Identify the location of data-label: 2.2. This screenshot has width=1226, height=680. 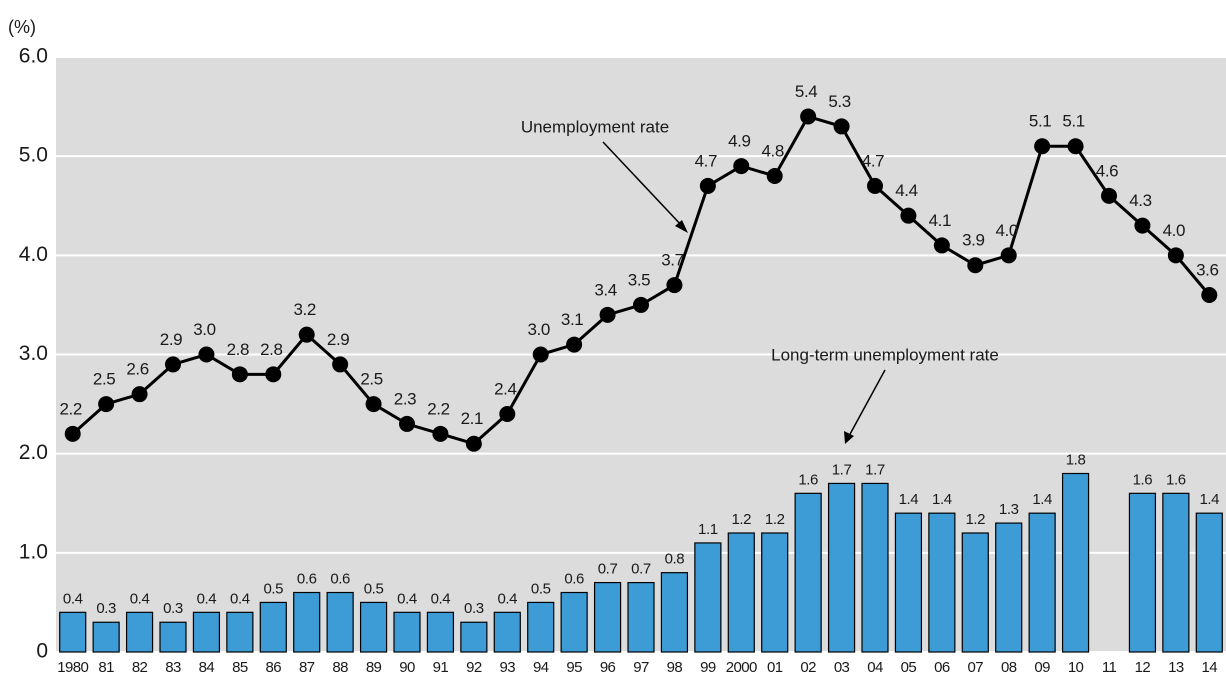
(438, 408).